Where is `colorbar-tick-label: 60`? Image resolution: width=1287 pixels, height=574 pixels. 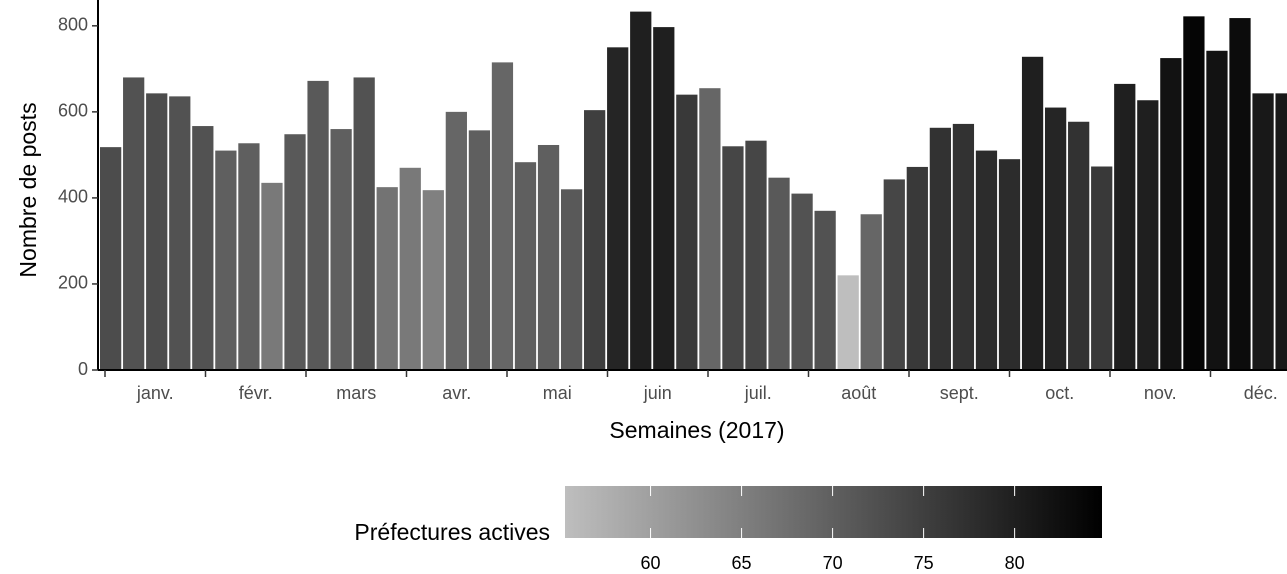
colorbar-tick-label: 60 is located at coordinates (651, 563).